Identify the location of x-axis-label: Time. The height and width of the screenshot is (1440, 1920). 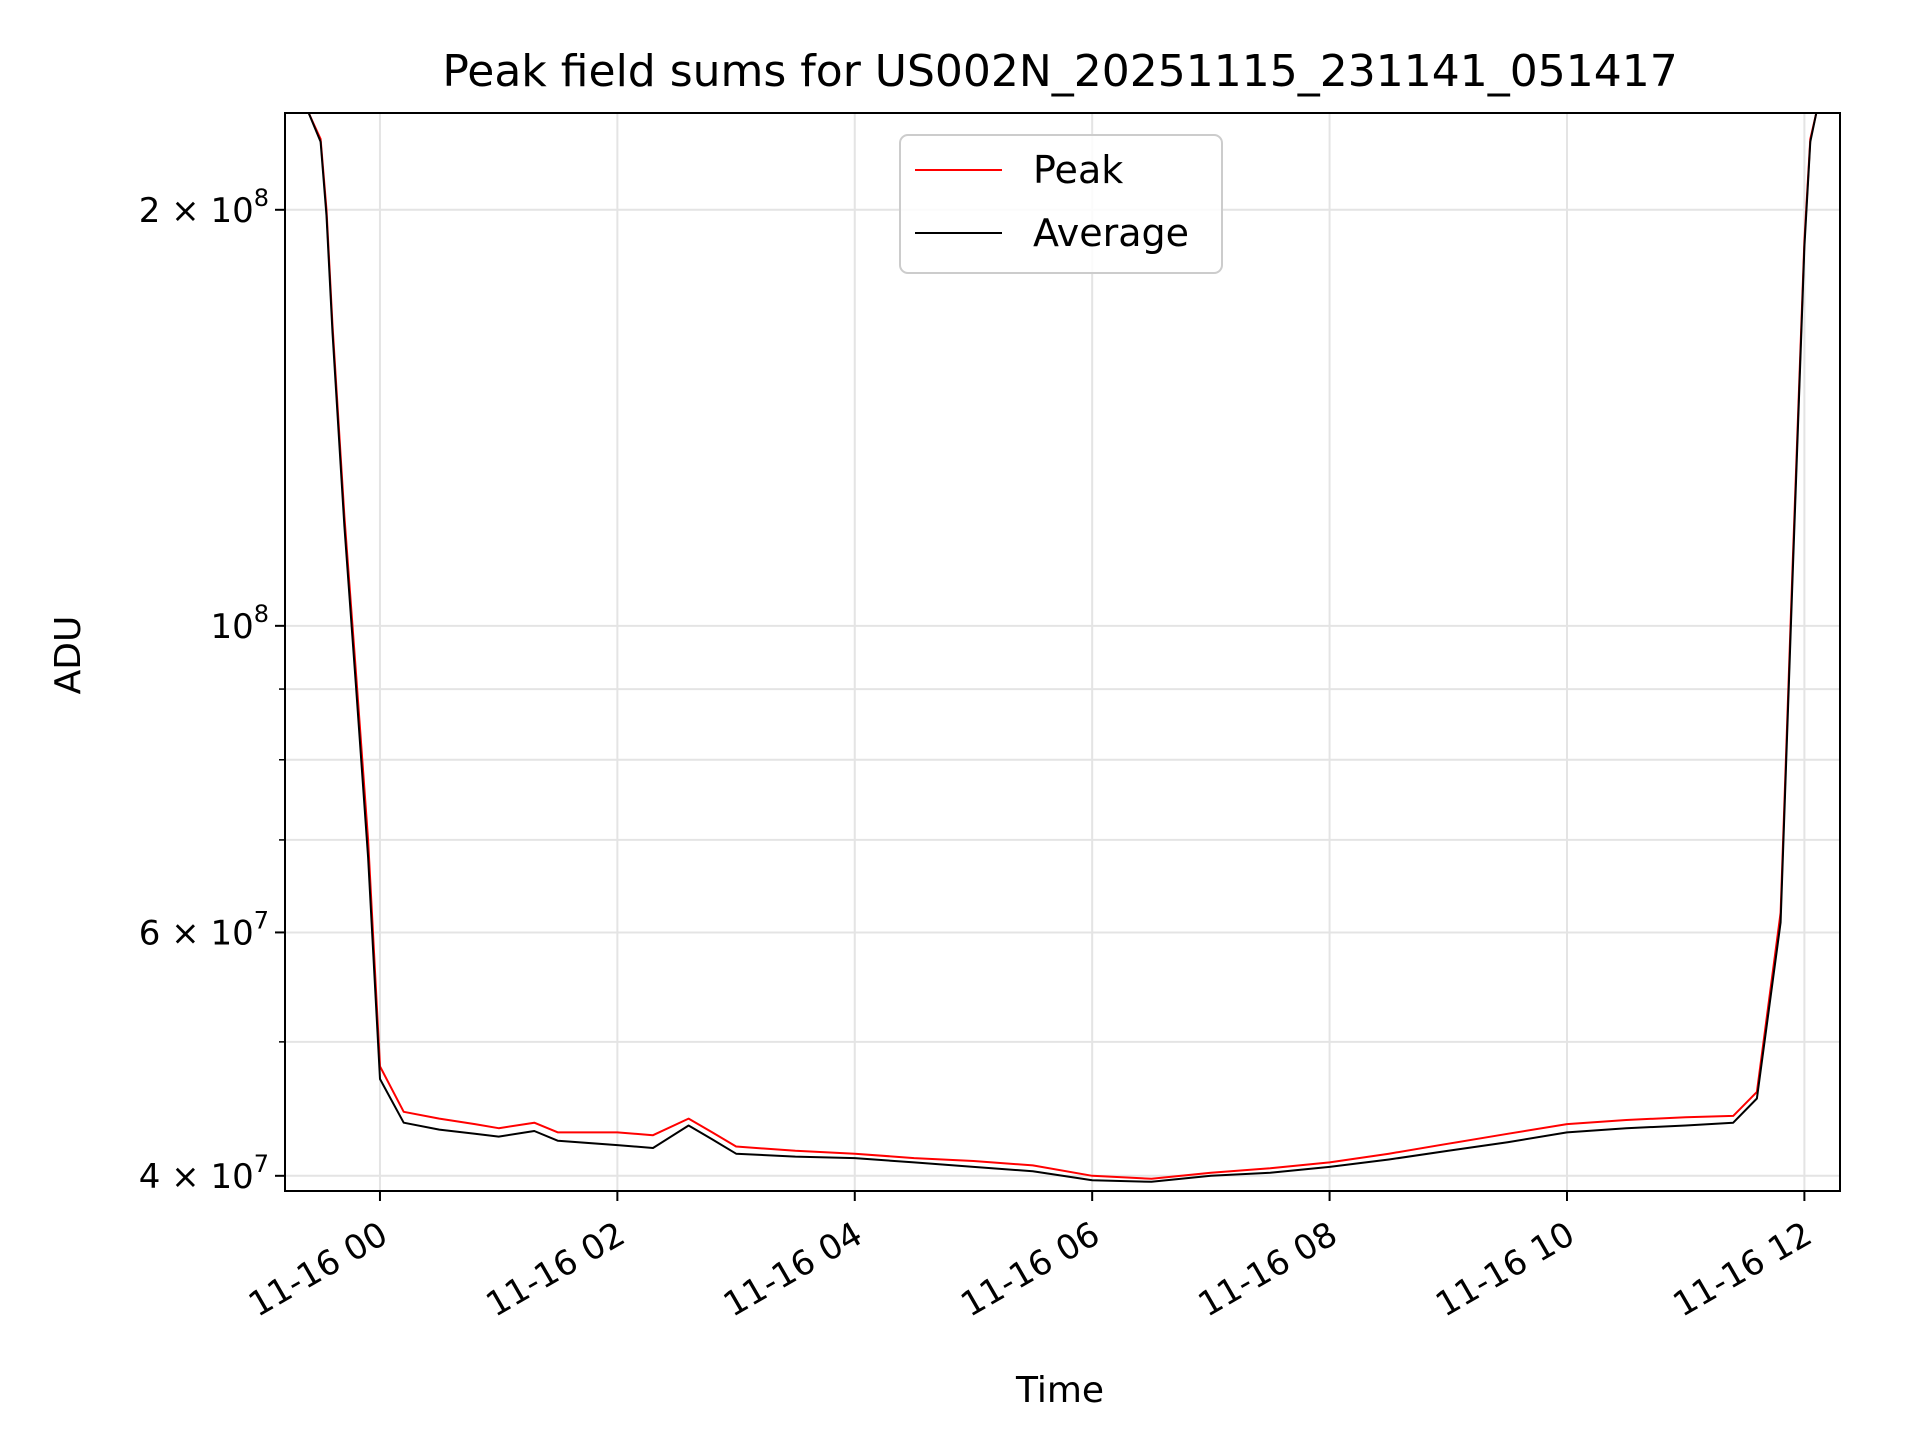
(1059, 1390).